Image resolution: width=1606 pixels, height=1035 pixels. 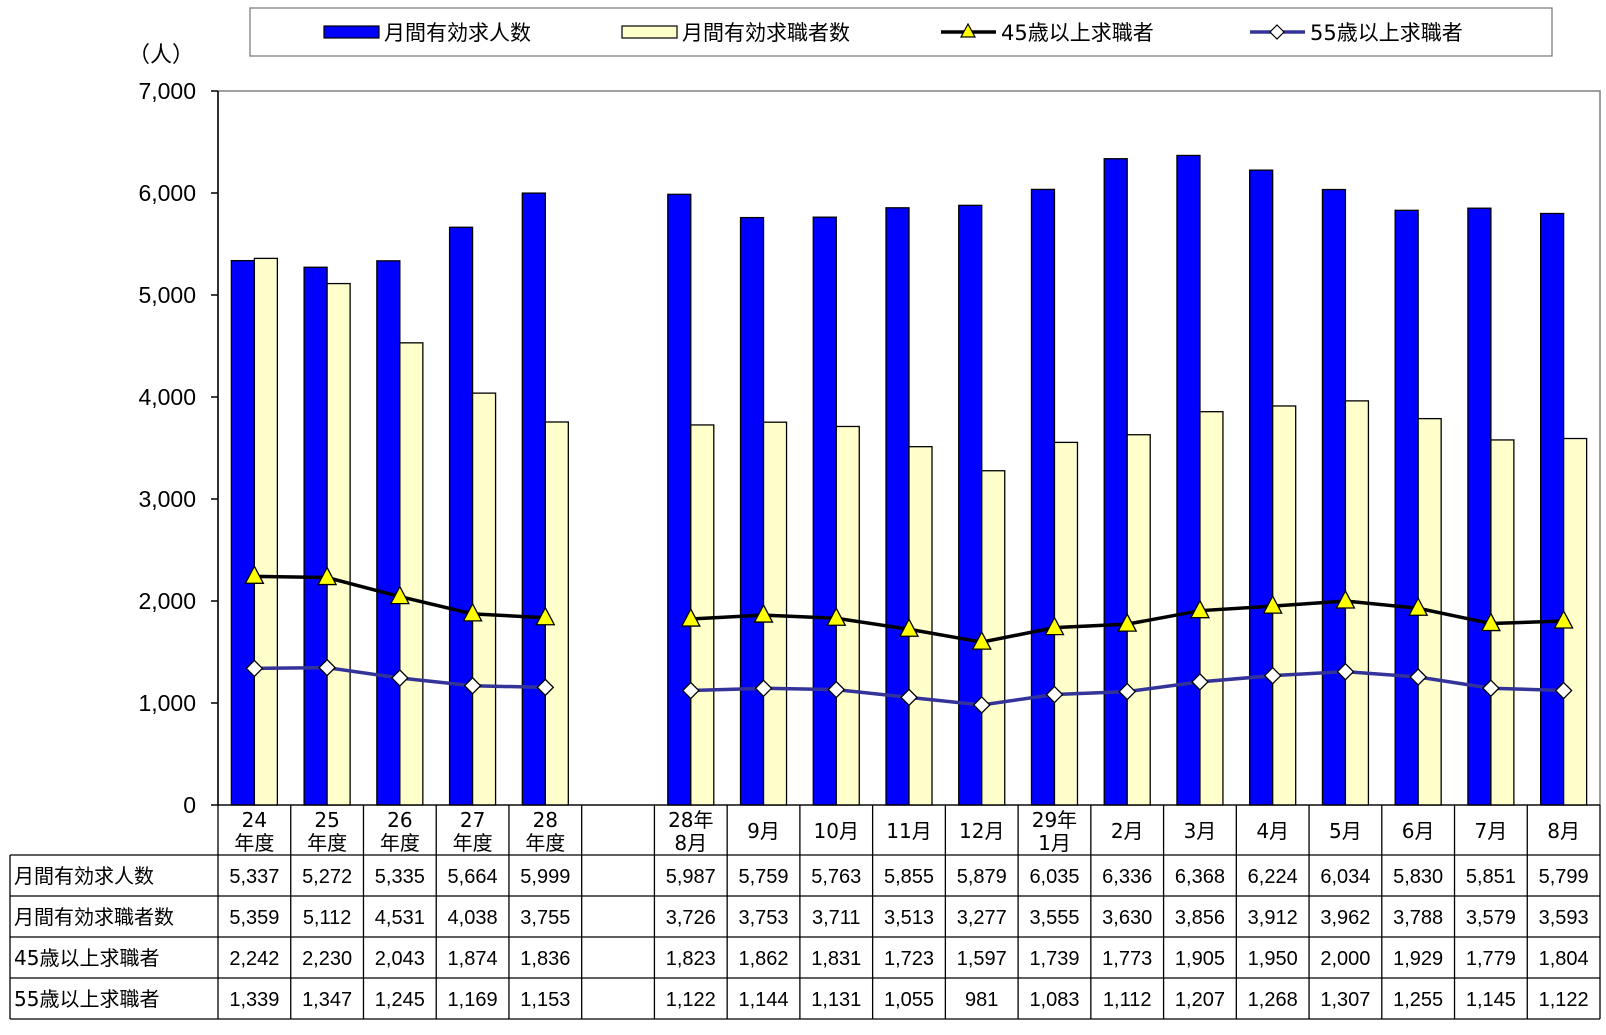 What do you see at coordinates (981, 831) in the screenshot?
I see `category-label: 12月` at bounding box center [981, 831].